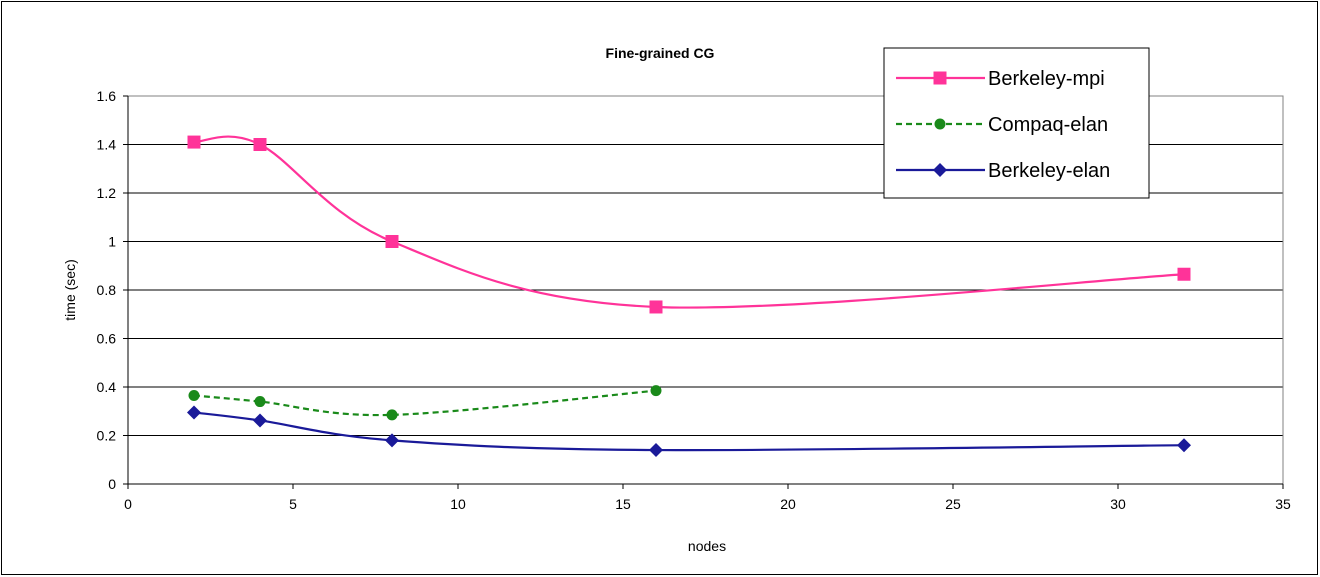 The width and height of the screenshot is (1320, 577). I want to click on y-tick-label: 1.2, so click(107, 193).